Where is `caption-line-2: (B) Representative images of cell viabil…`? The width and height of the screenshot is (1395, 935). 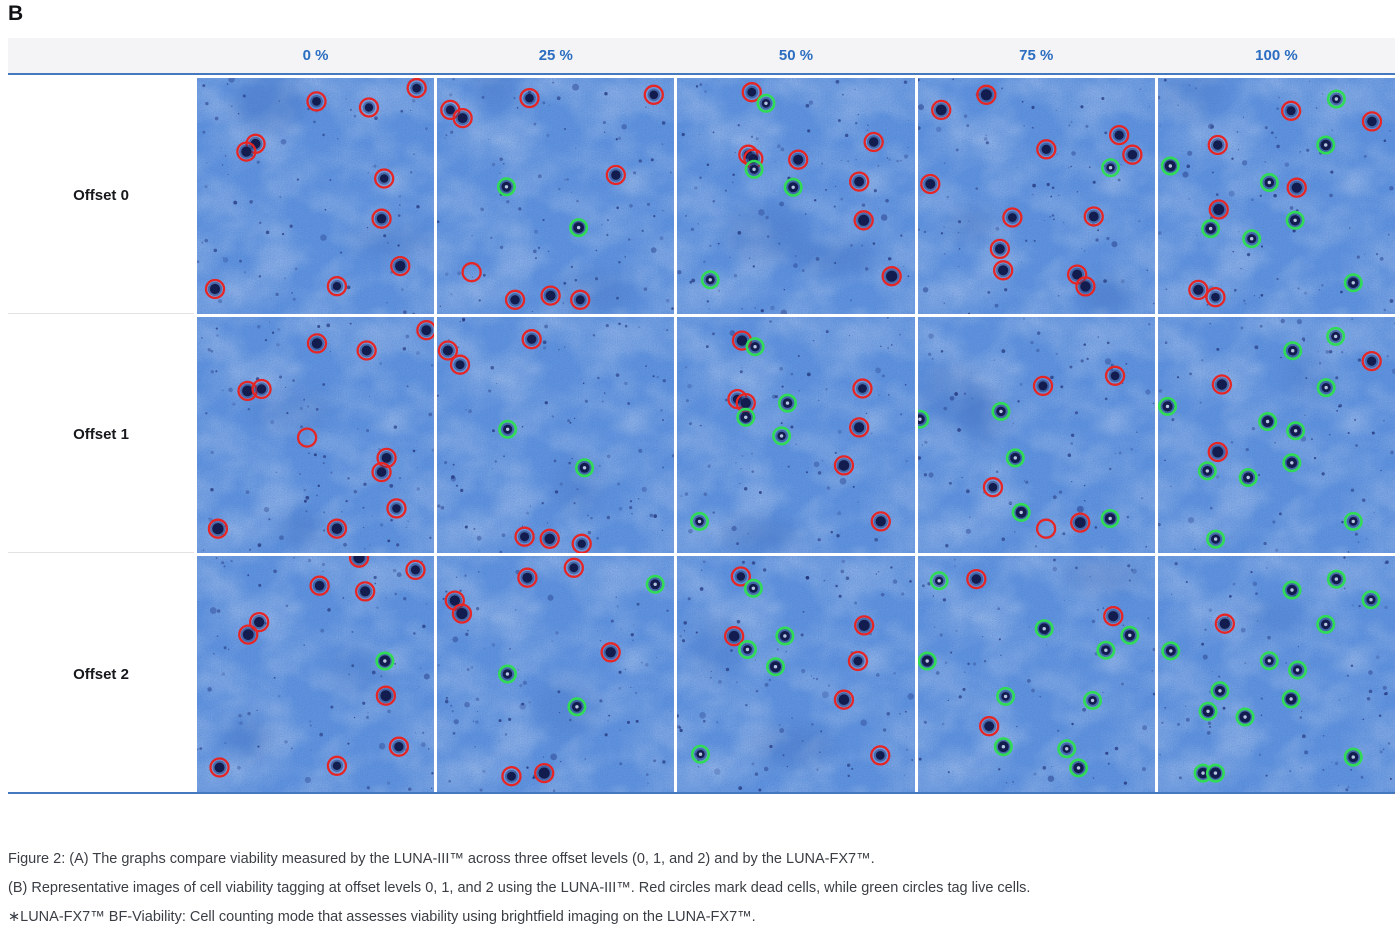 caption-line-2: (B) Representative images of cell viabil… is located at coordinates (519, 888).